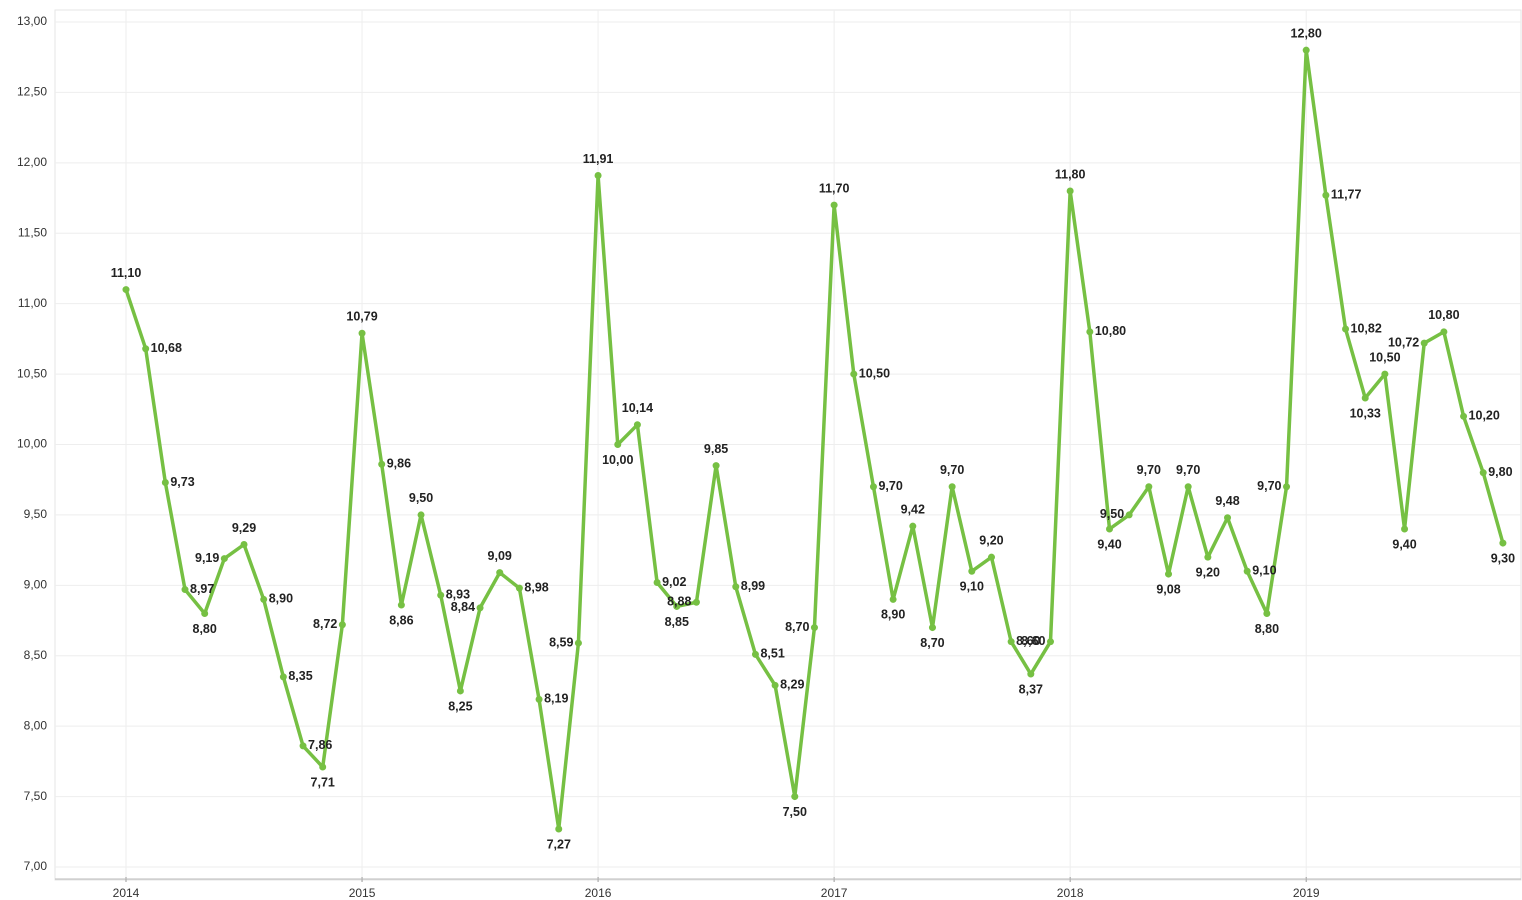 The image size is (1522, 900). Describe the element at coordinates (1306, 33) in the screenshot. I see `data-label: 12,80` at that location.